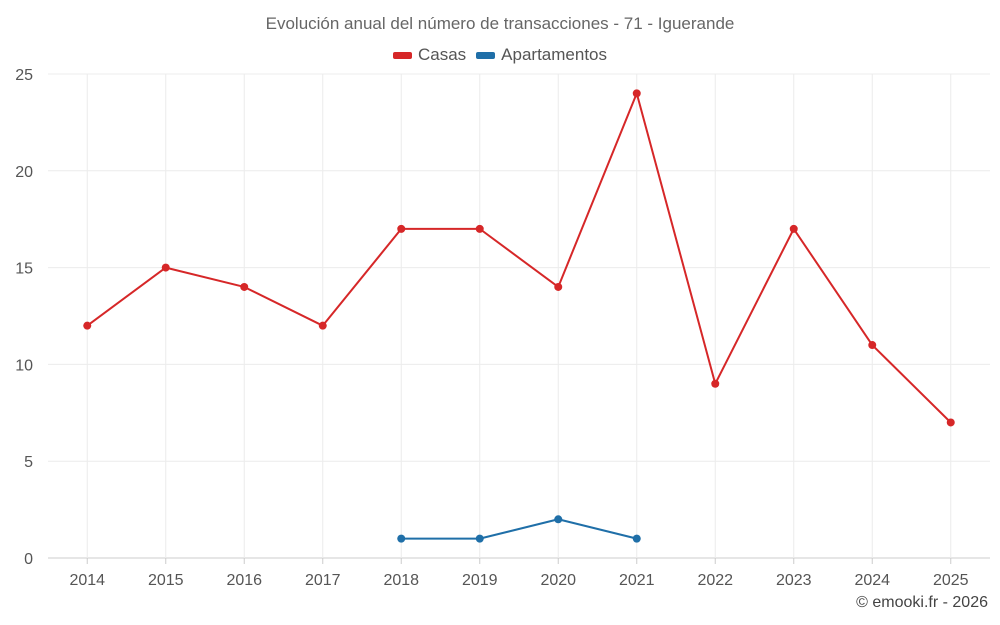  I want to click on x-tick-label: 2018, so click(401, 580).